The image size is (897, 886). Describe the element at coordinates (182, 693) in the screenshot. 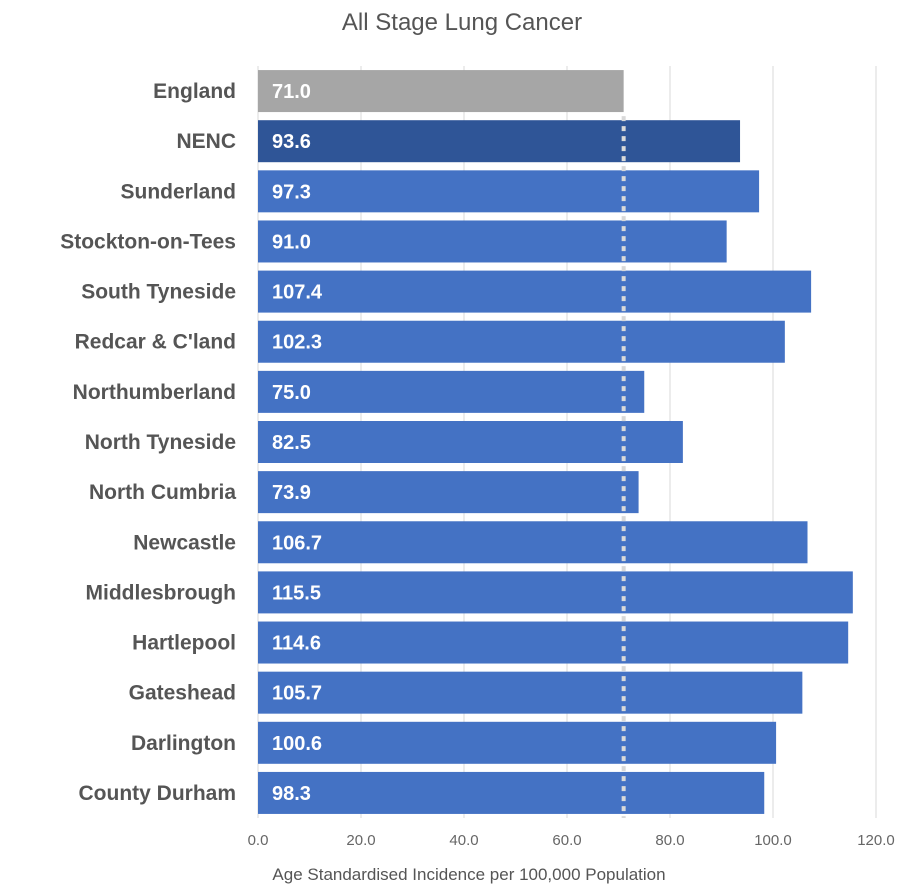

I see `category-label: Gateshead` at that location.